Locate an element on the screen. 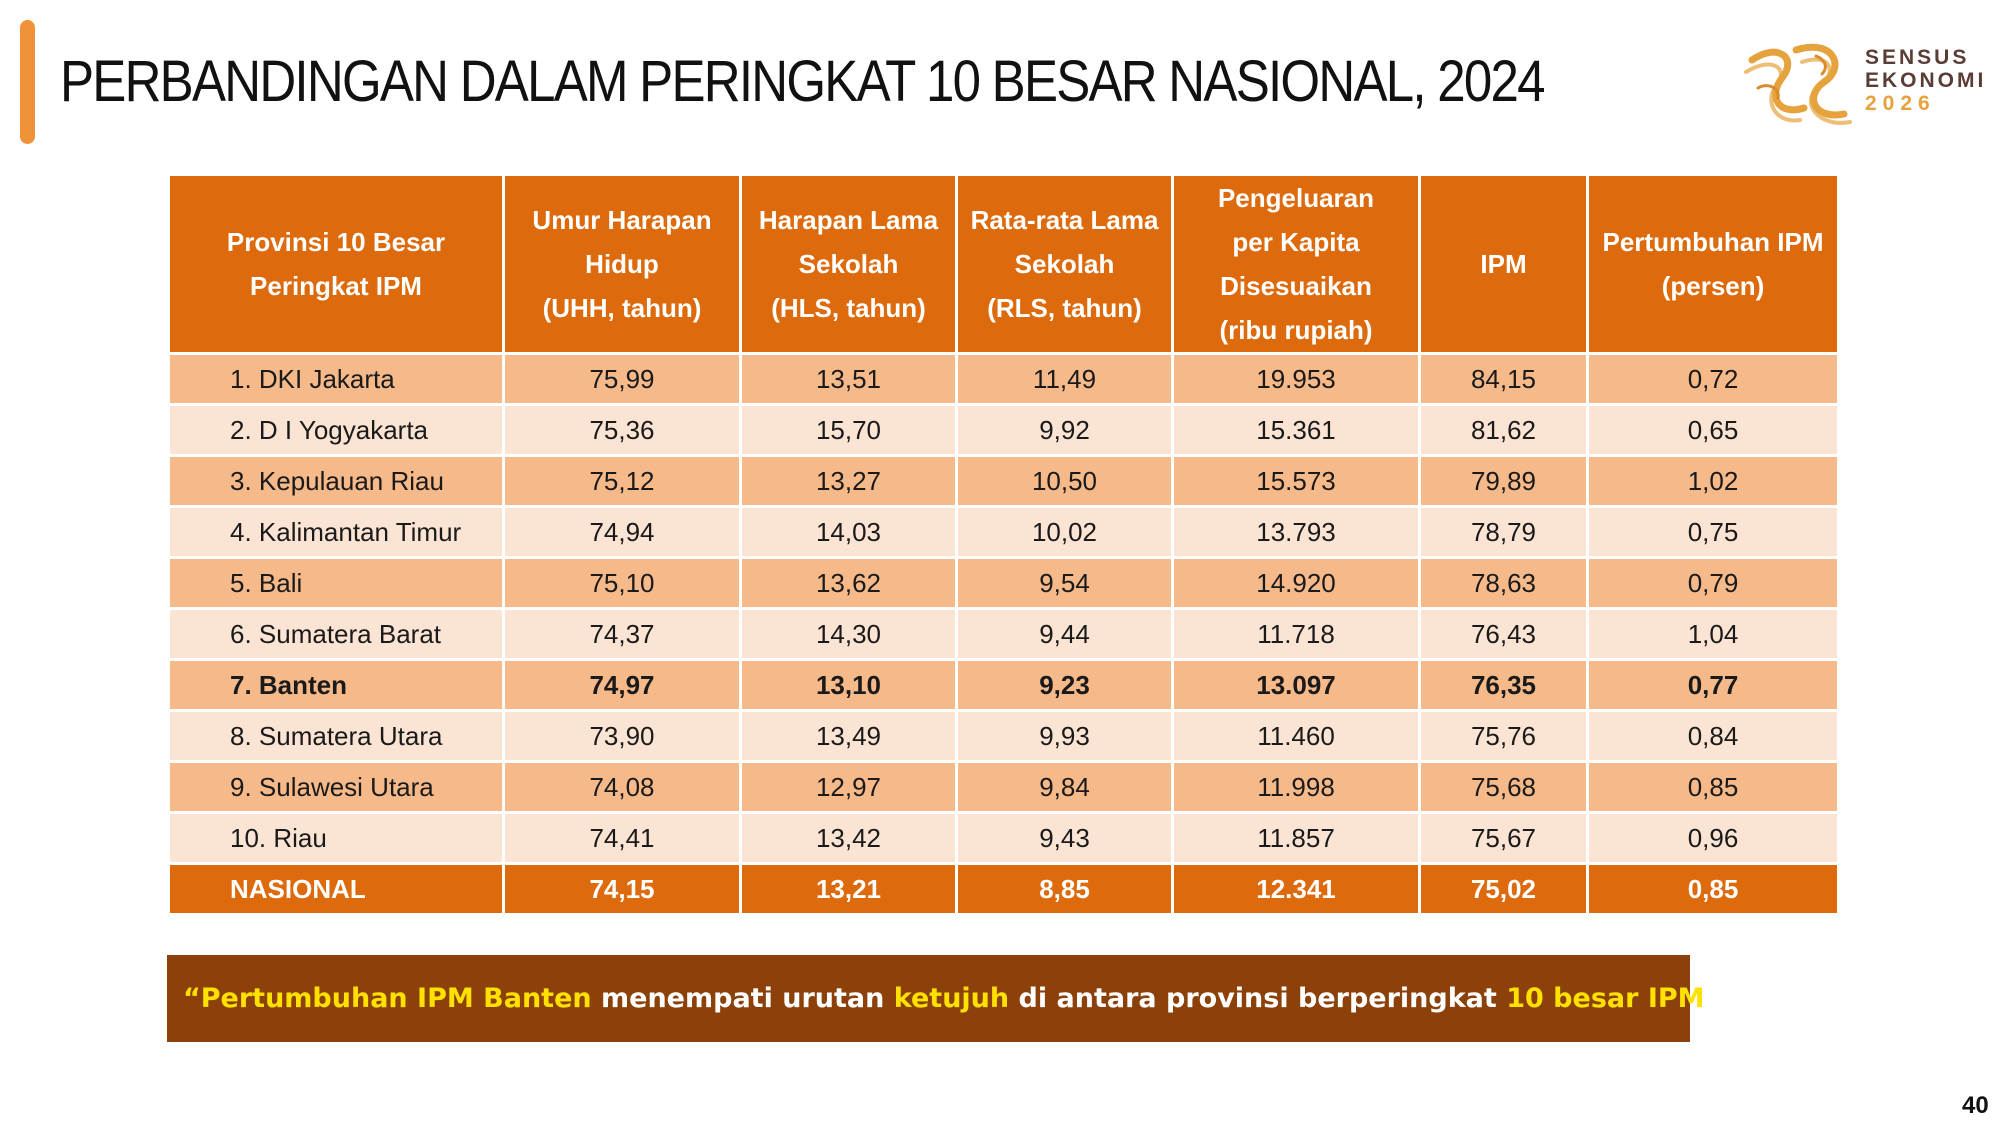 The image size is (2000, 1125). pengeluaran-cell: 15.361 is located at coordinates (1296, 430).